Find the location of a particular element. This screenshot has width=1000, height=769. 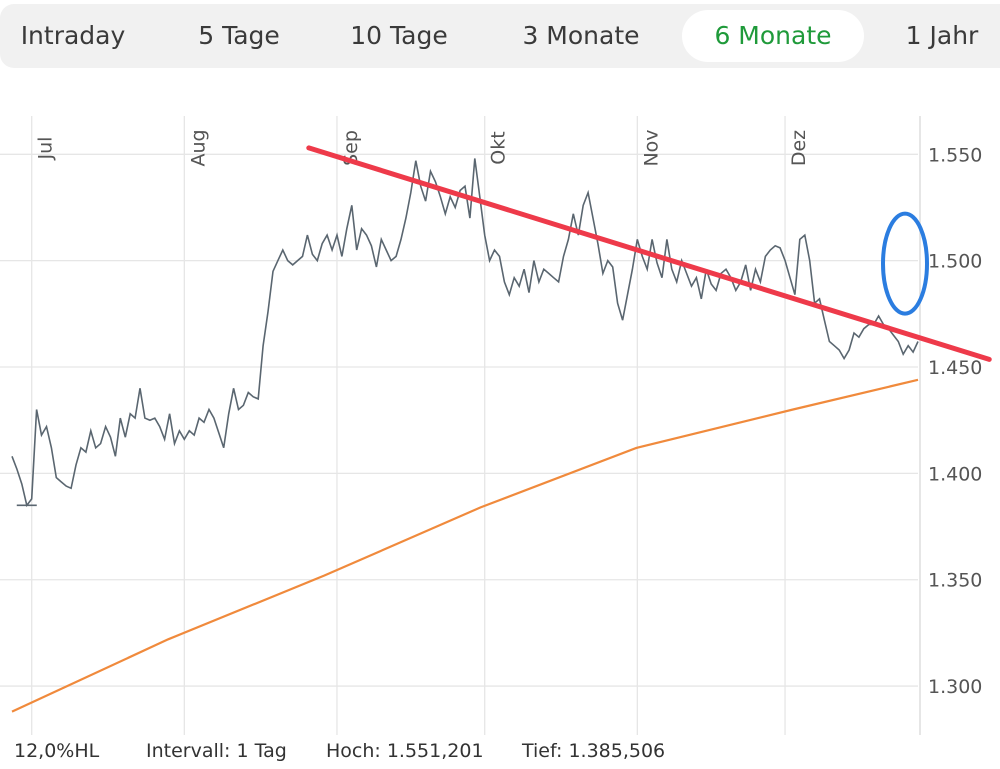

tab-10-tage: 10 Tage is located at coordinates (399, 35).